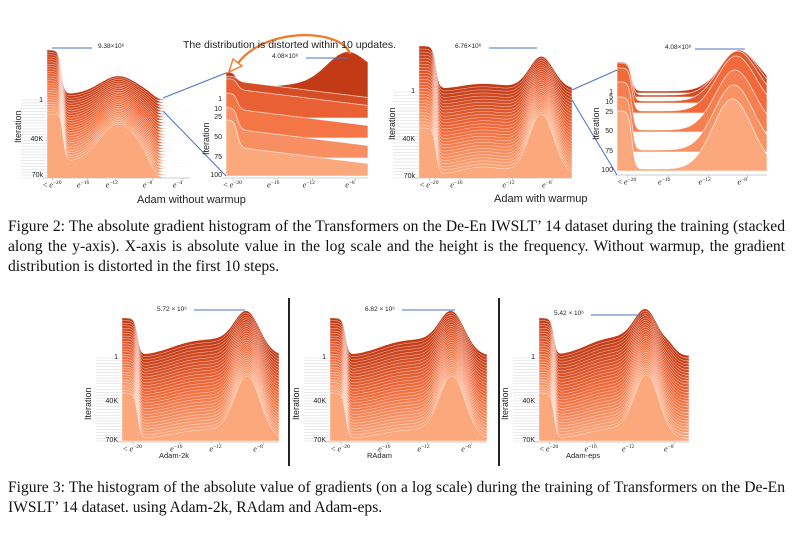 Image resolution: width=792 pixels, height=539 pixels. What do you see at coordinates (380, 455) in the screenshot?
I see `panel-label: RAdam` at bounding box center [380, 455].